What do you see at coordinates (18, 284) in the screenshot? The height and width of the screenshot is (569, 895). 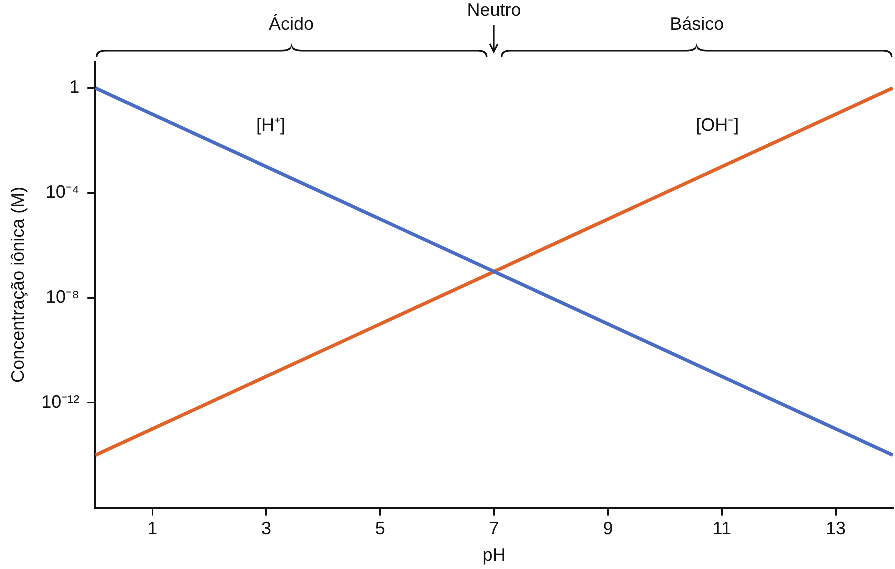 I see `y-axis-title: Concentração iônica (M)` at bounding box center [18, 284].